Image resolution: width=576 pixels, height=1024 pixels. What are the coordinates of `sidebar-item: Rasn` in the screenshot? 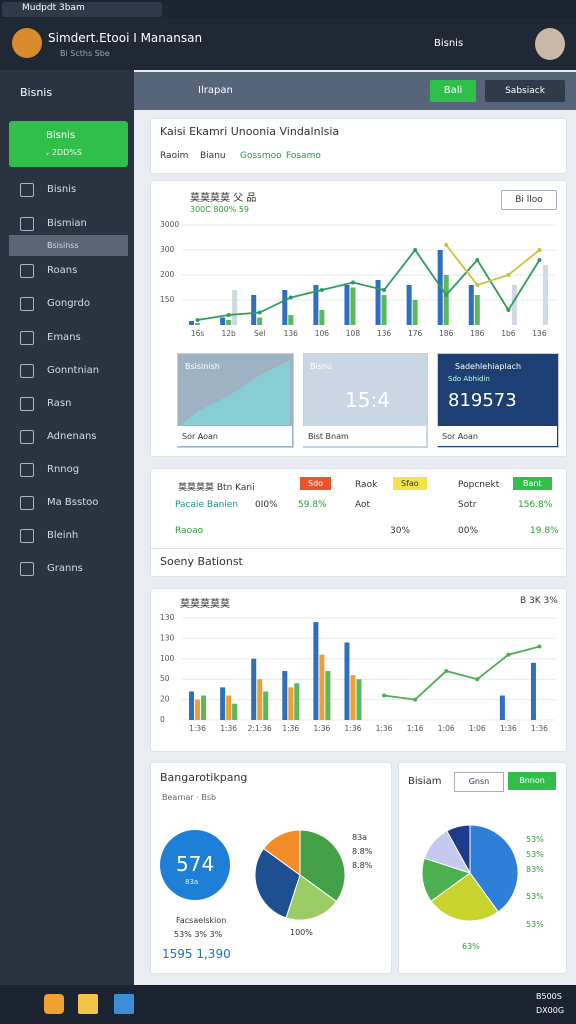 It's located at (59, 403).